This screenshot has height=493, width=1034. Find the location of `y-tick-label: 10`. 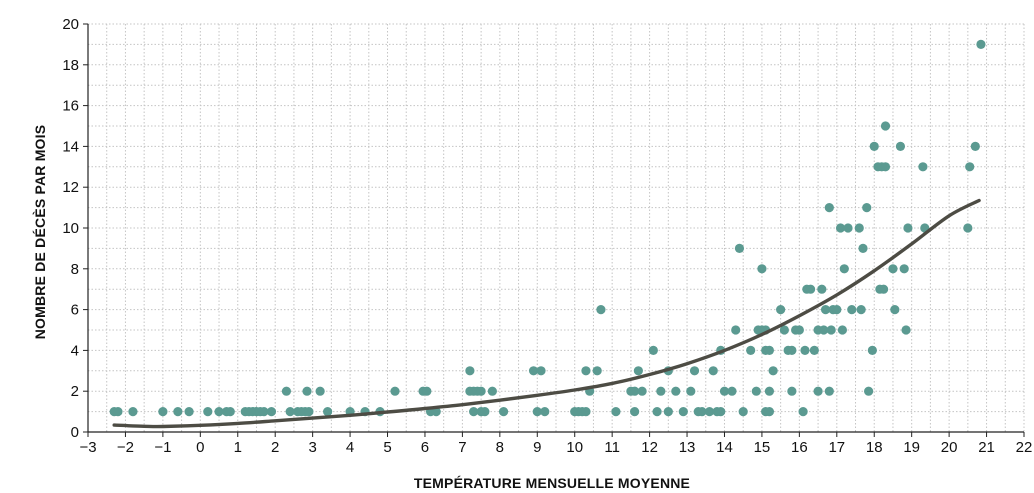

y-tick-label: 10 is located at coordinates (70, 228).